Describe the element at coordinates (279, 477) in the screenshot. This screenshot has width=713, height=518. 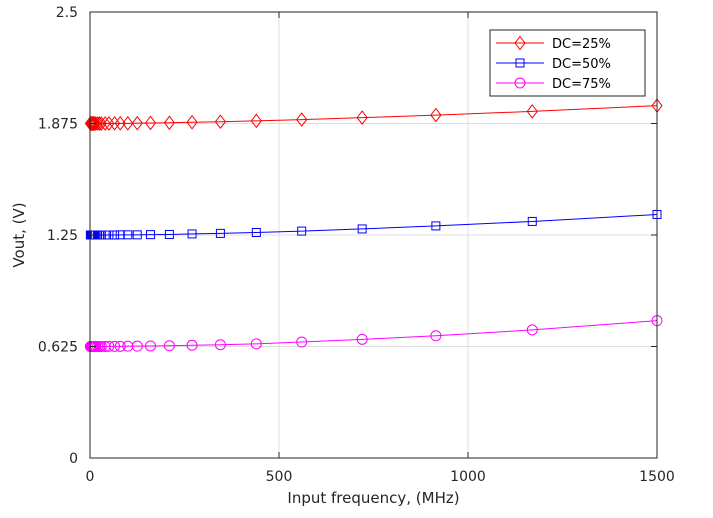
I see `x-tick-label: 500` at that location.